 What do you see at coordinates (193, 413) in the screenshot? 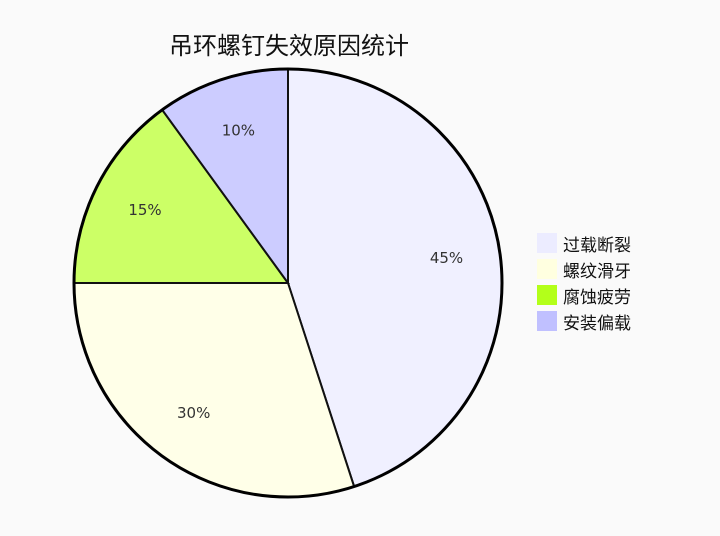
I see `slice-label: 30%` at bounding box center [193, 413].